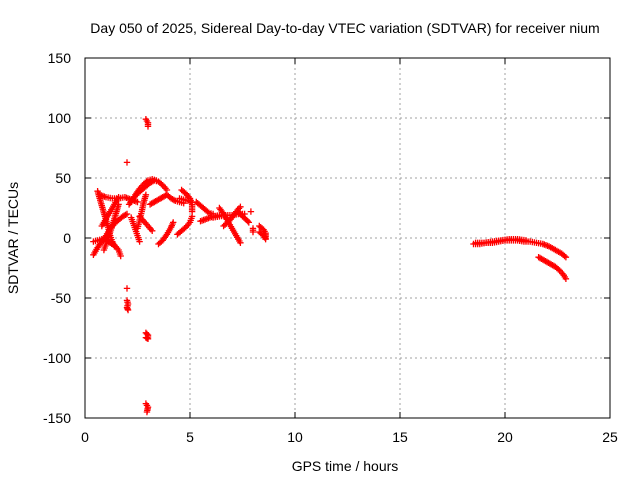 Image resolution: width=640 pixels, height=480 pixels. Describe the element at coordinates (400, 437) in the screenshot. I see `x-tick-label: 15` at that location.